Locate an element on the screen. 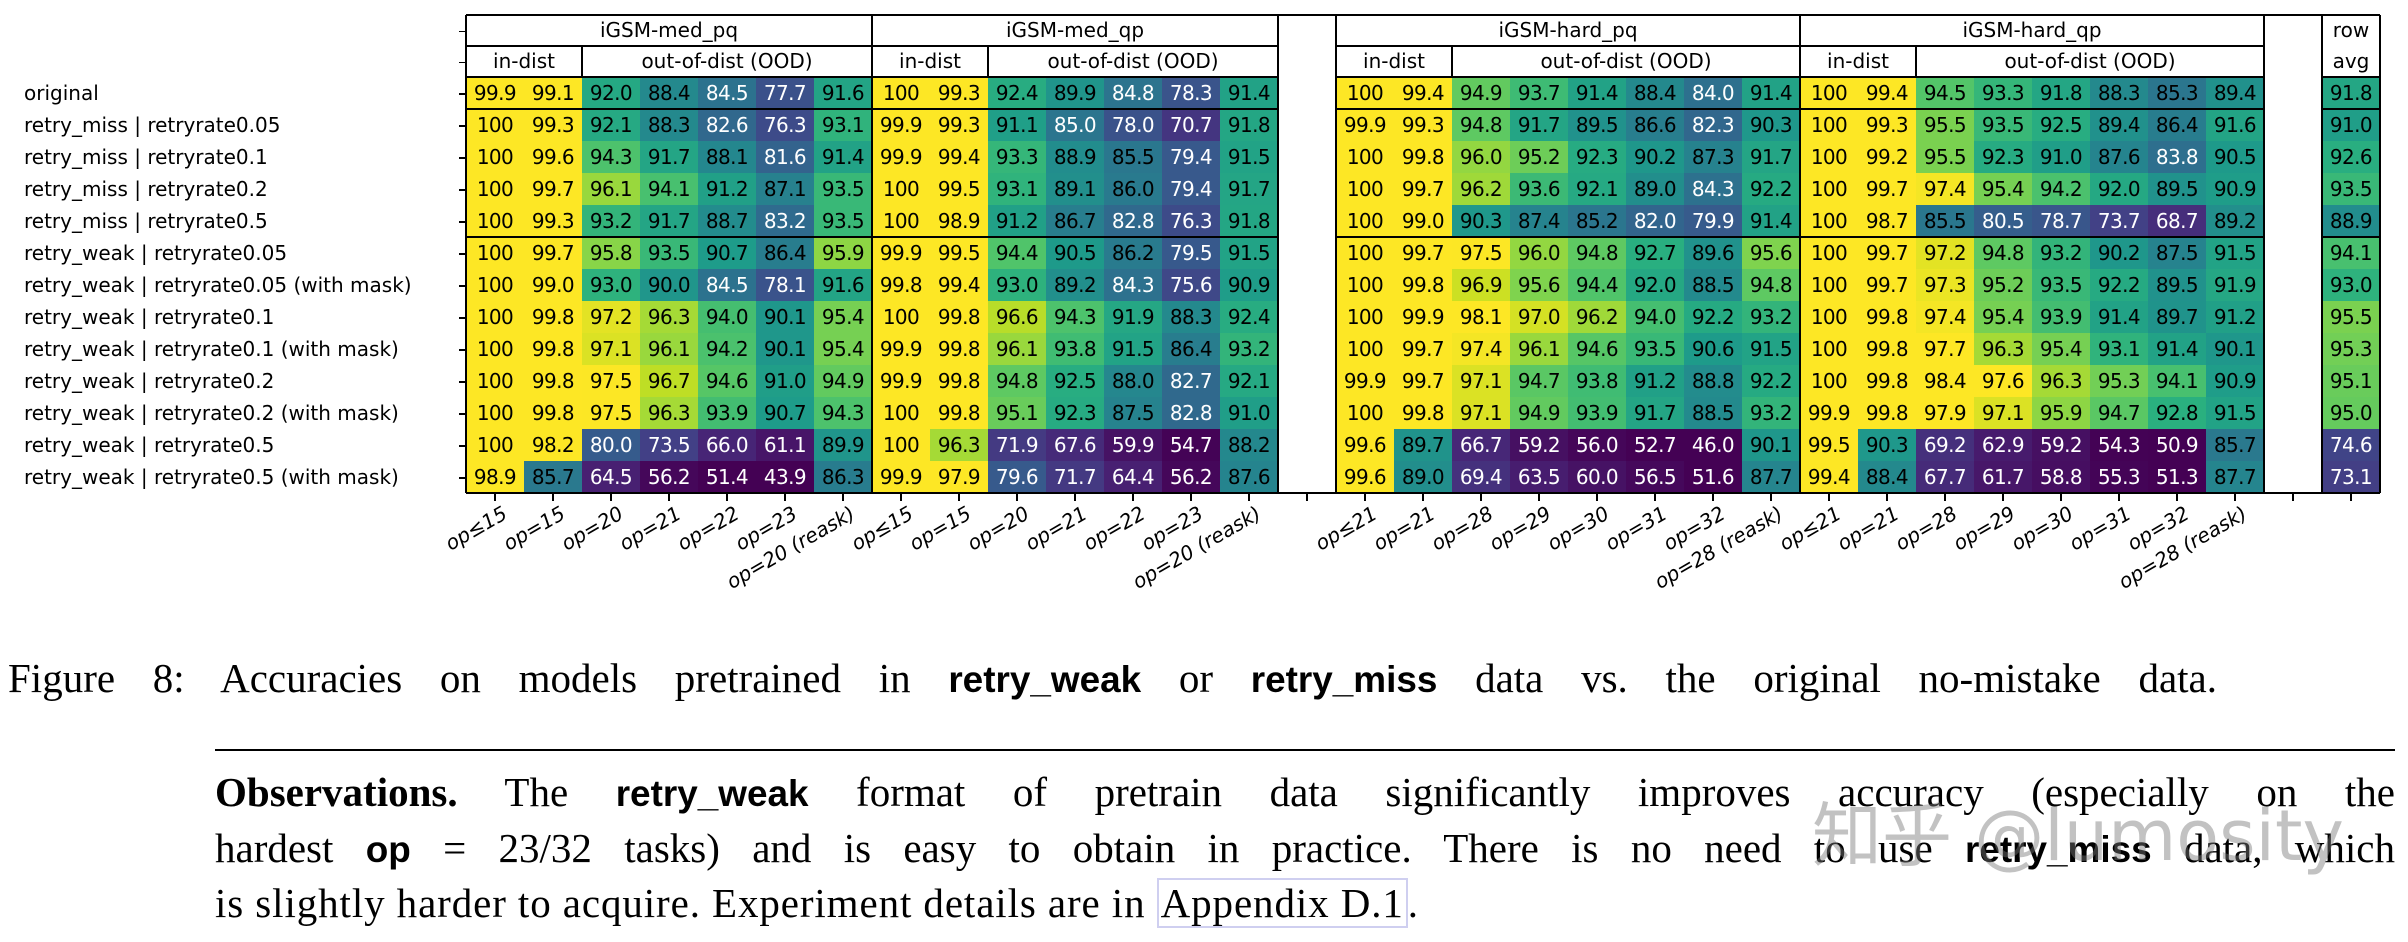  heatmap-cell: 59.9 is located at coordinates (1133, 445).